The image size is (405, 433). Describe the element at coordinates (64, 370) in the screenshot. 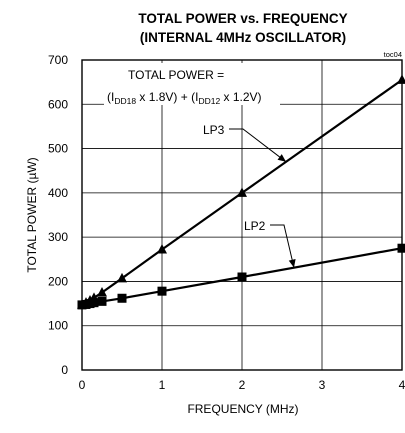

I see `y-tick-label: 0` at that location.